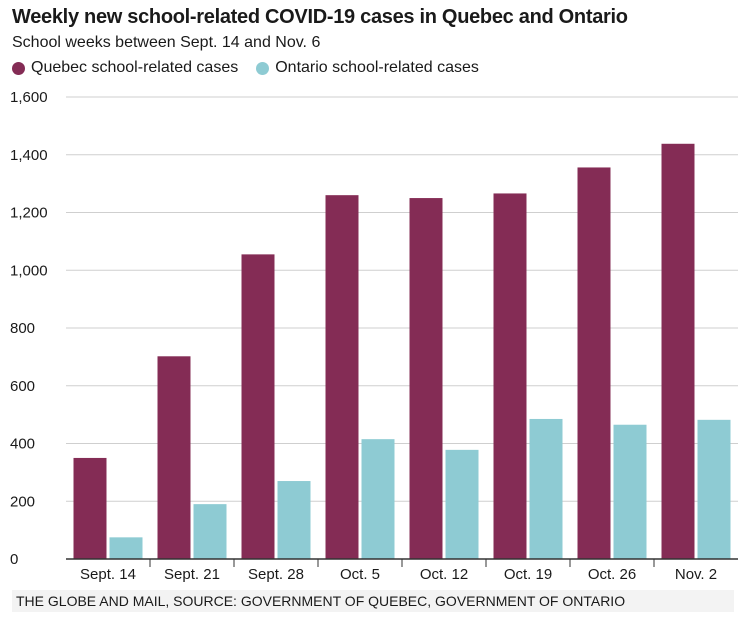 The image size is (746, 619). I want to click on legend-item-quebec: Quebec school-related cases, so click(125, 68).